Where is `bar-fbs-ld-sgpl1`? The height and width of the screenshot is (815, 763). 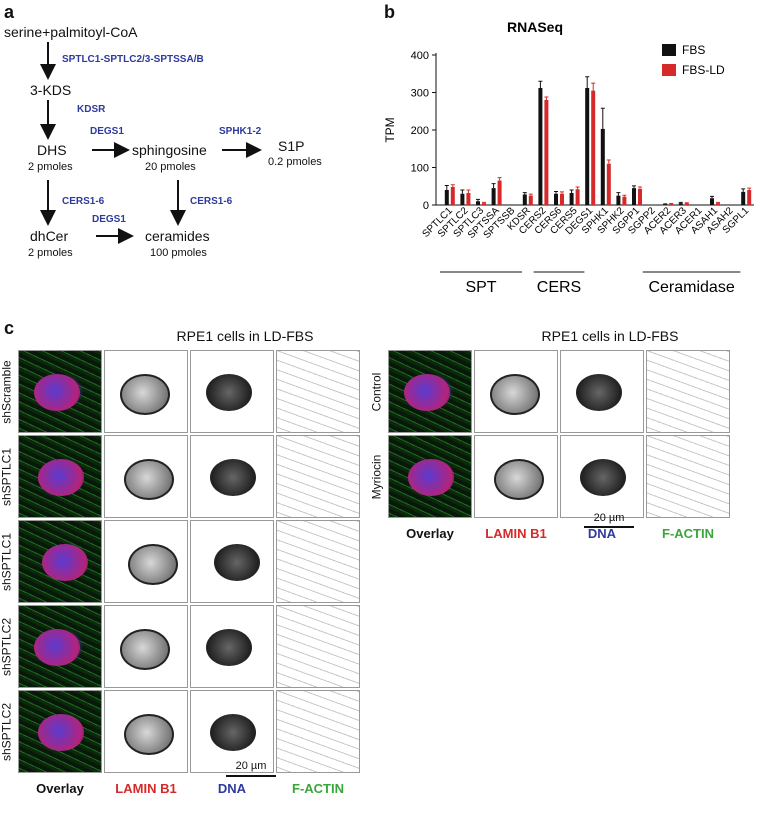 bar-fbs-ld-sgpl1 is located at coordinates (749, 197).